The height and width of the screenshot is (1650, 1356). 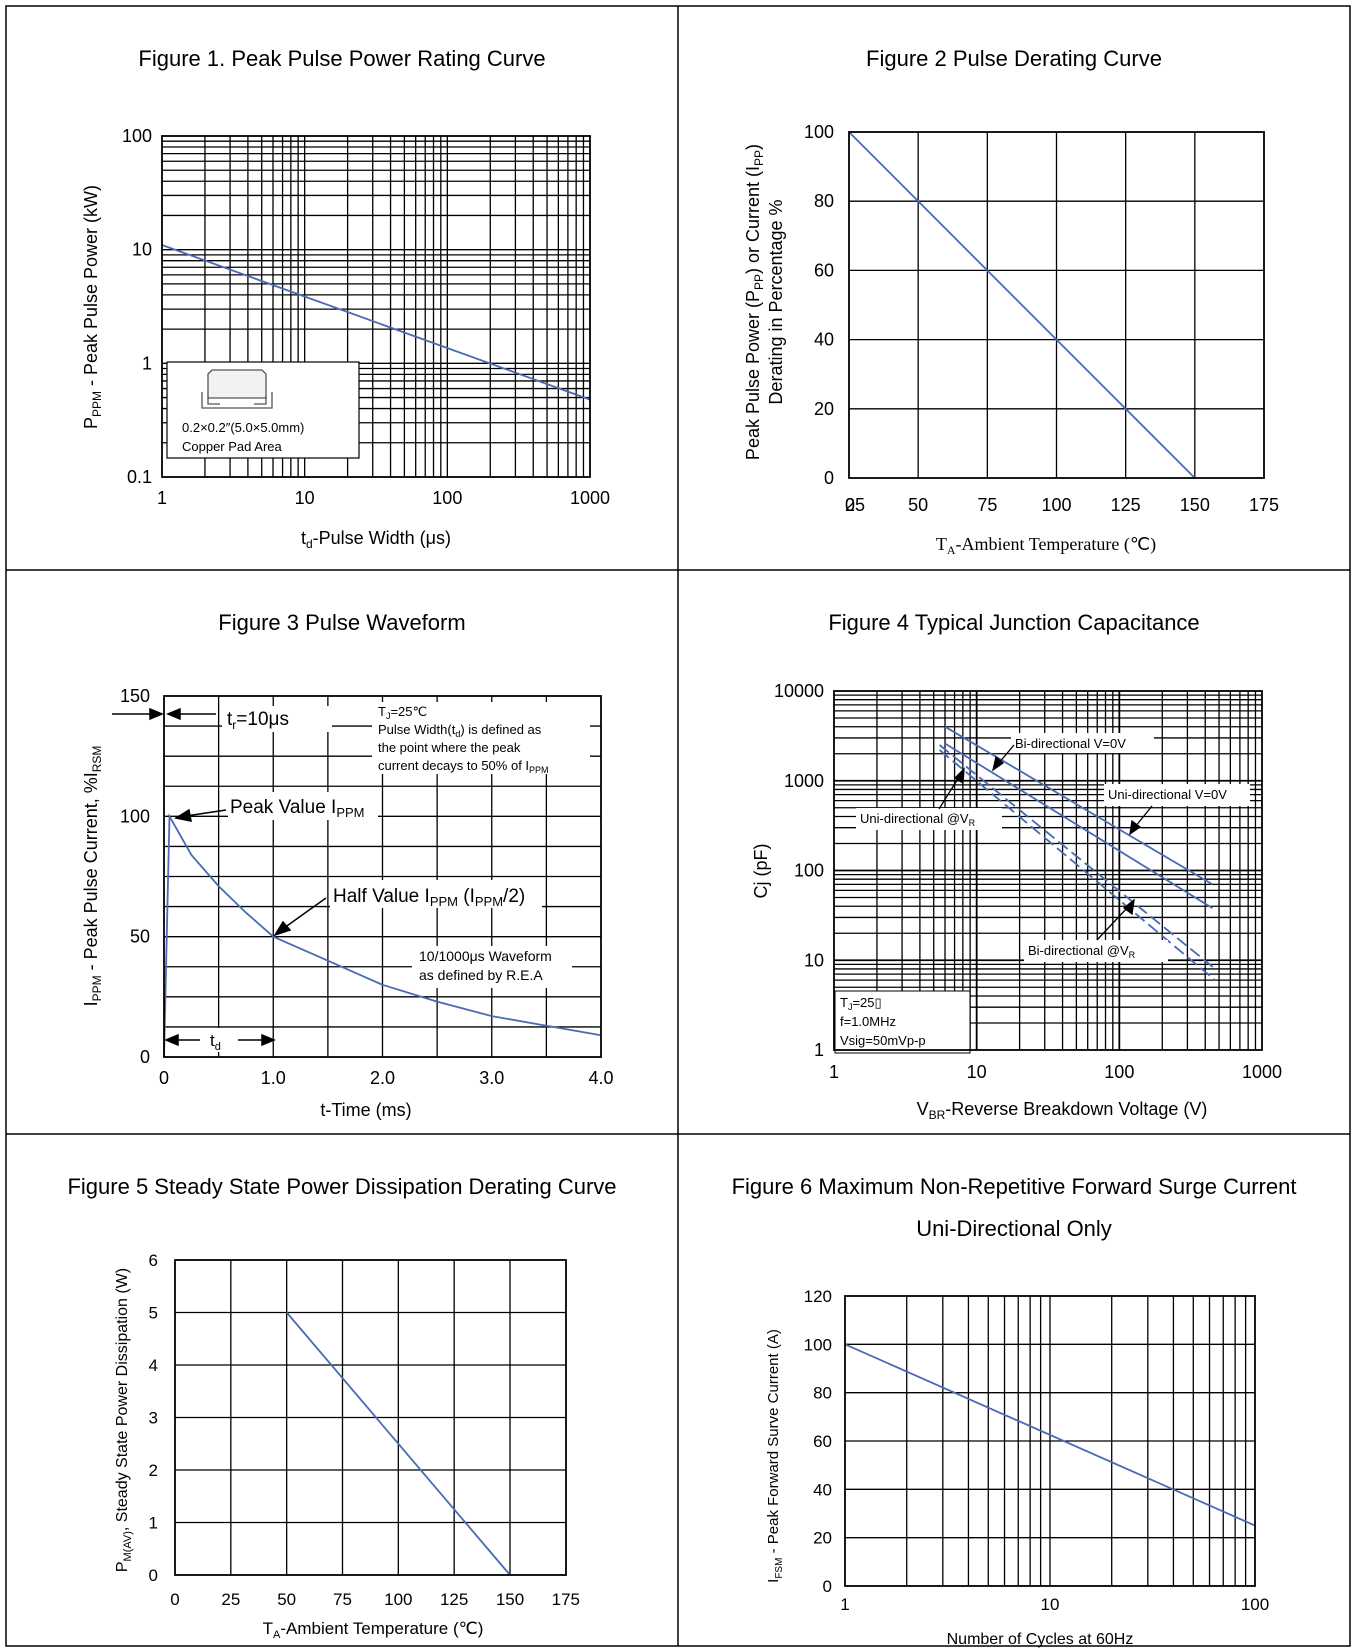 I want to click on fig2-y-tick-label: 0, so click(x=829, y=478).